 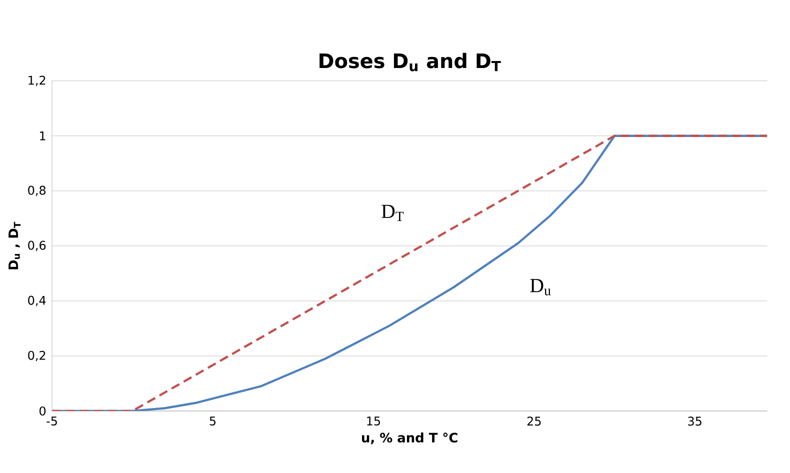 What do you see at coordinates (51, 421) in the screenshot?
I see `x-tick-label: -5` at bounding box center [51, 421].